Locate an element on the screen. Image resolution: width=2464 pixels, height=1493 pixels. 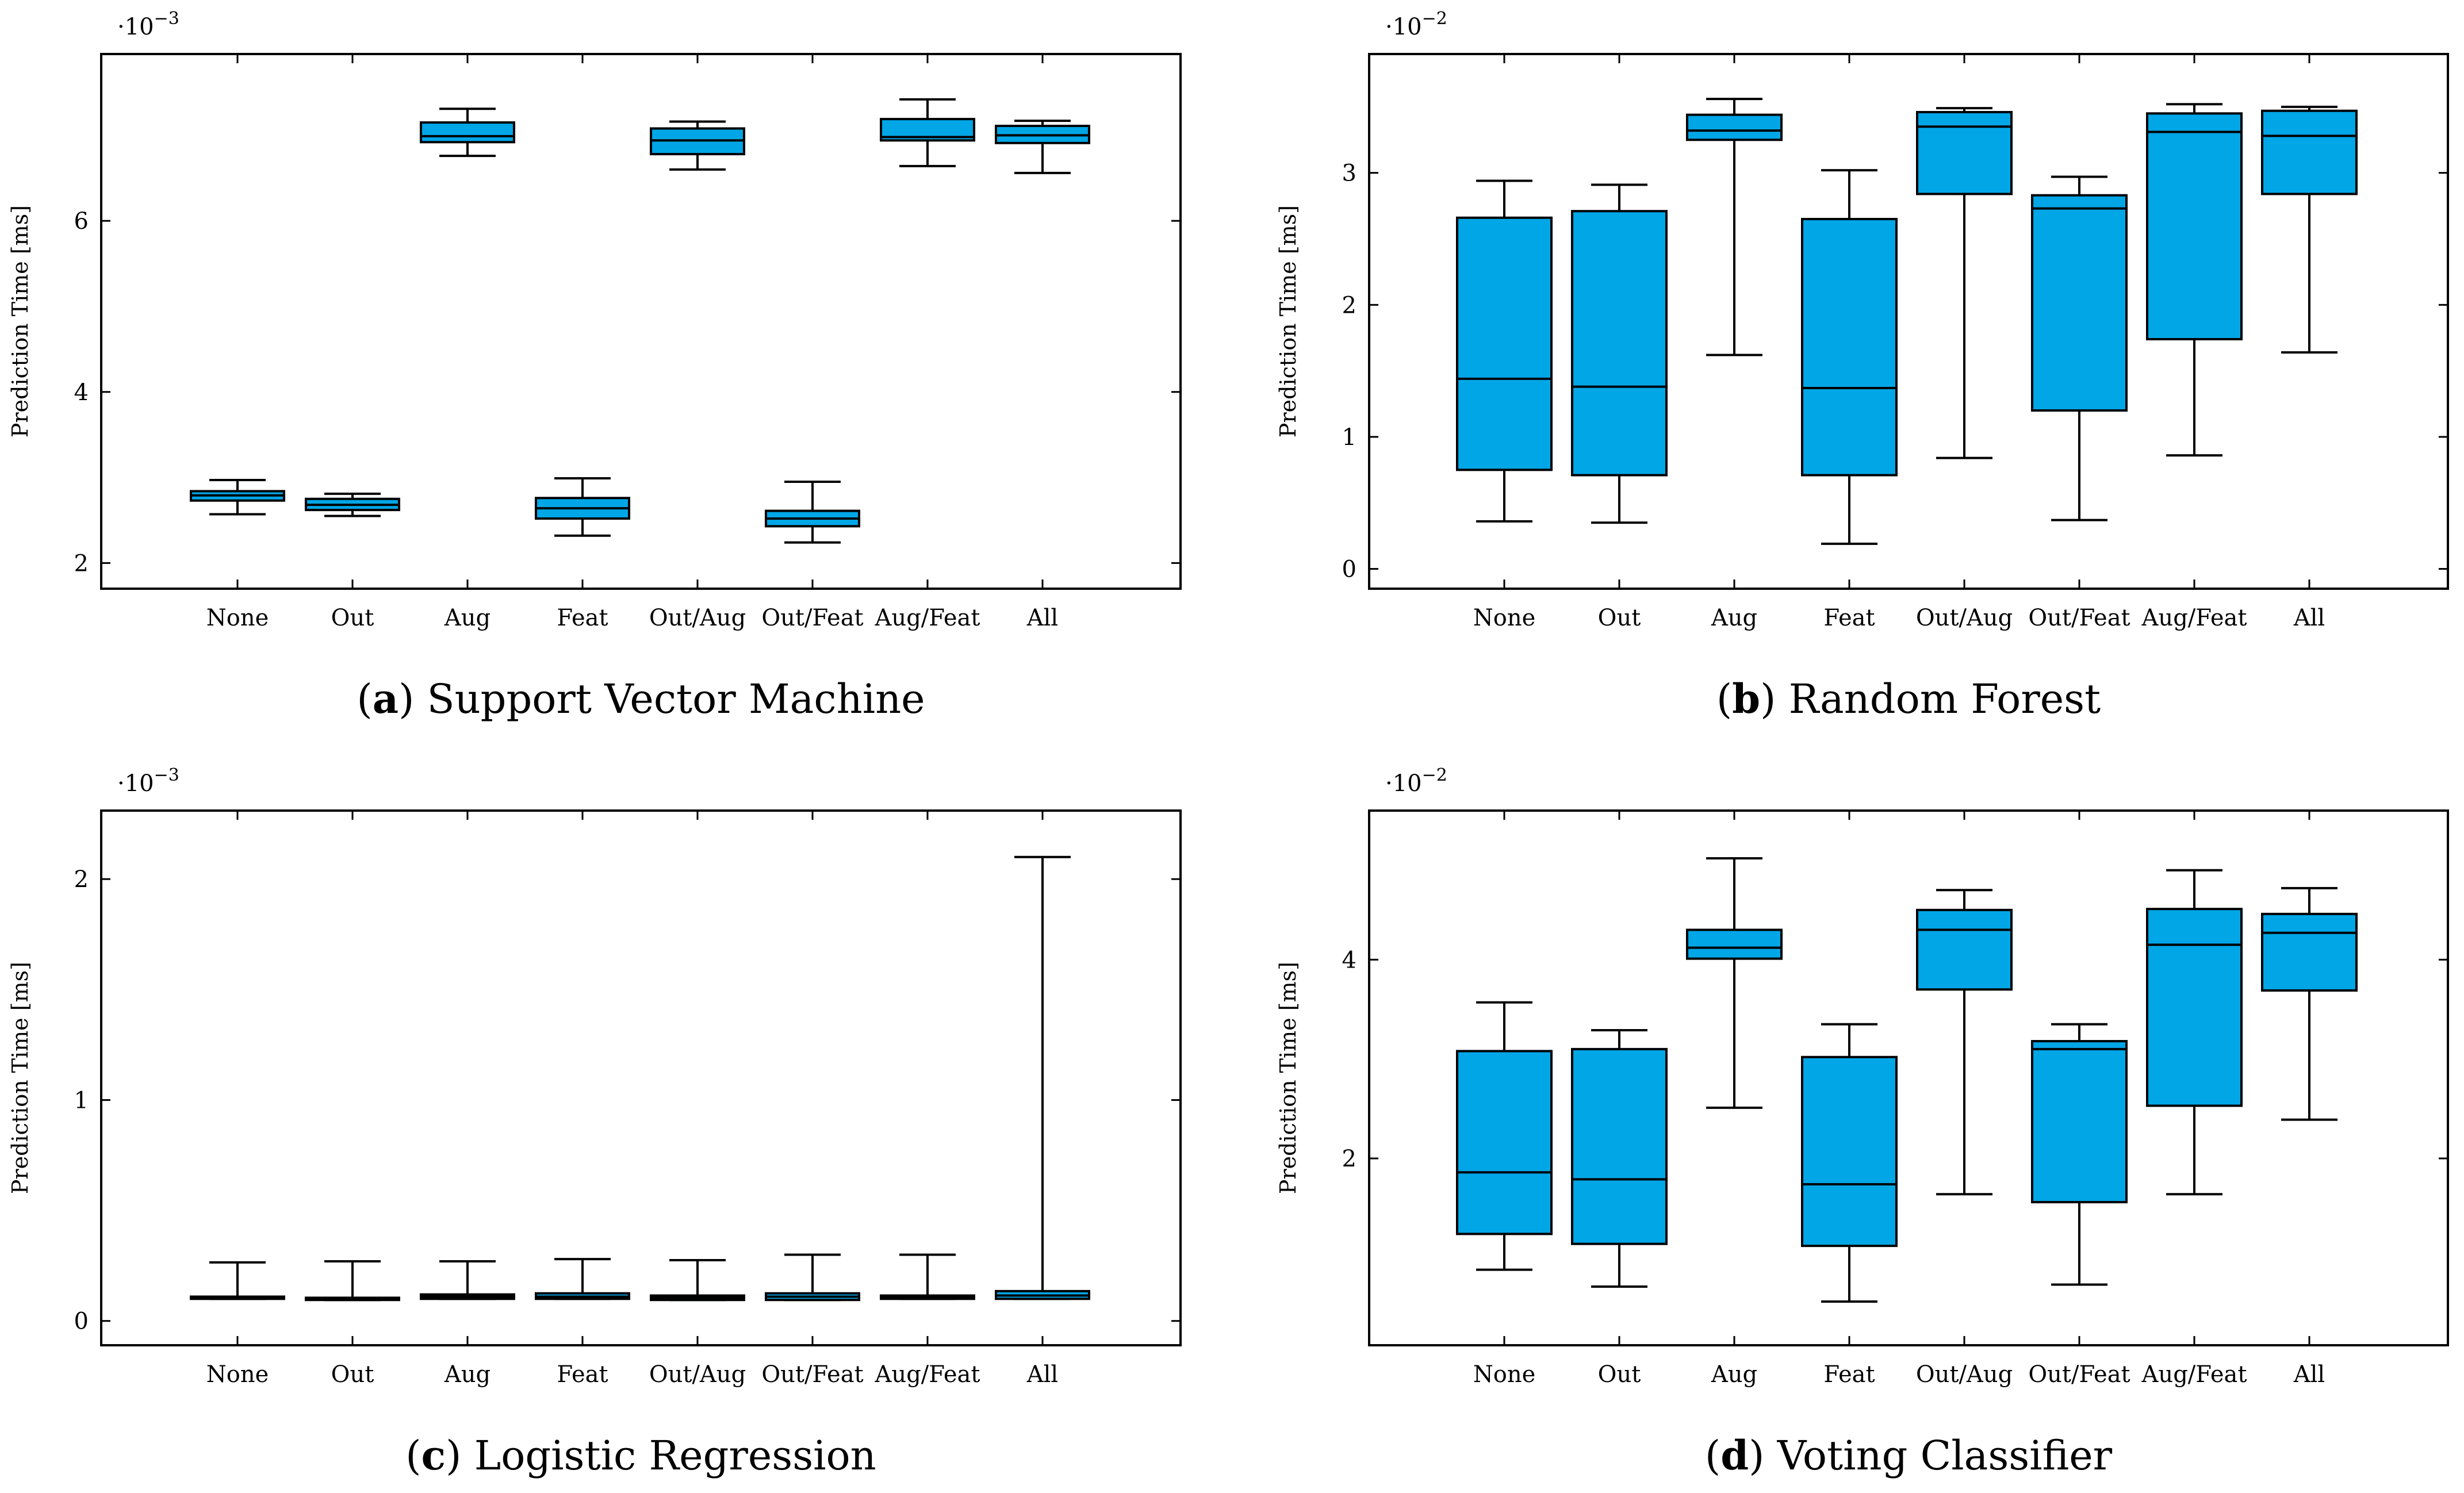
panel-c-box-all is located at coordinates (1043, 1077).